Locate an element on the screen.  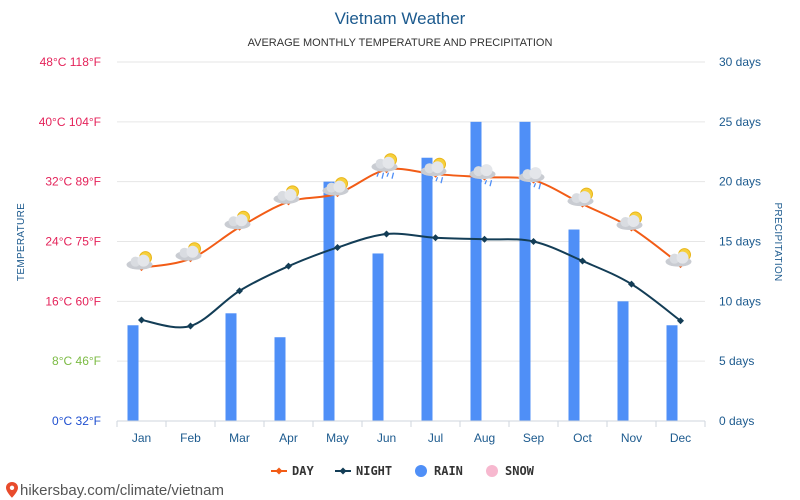
y-tick-left: 40°C 104°F is located at coordinates (70, 122).